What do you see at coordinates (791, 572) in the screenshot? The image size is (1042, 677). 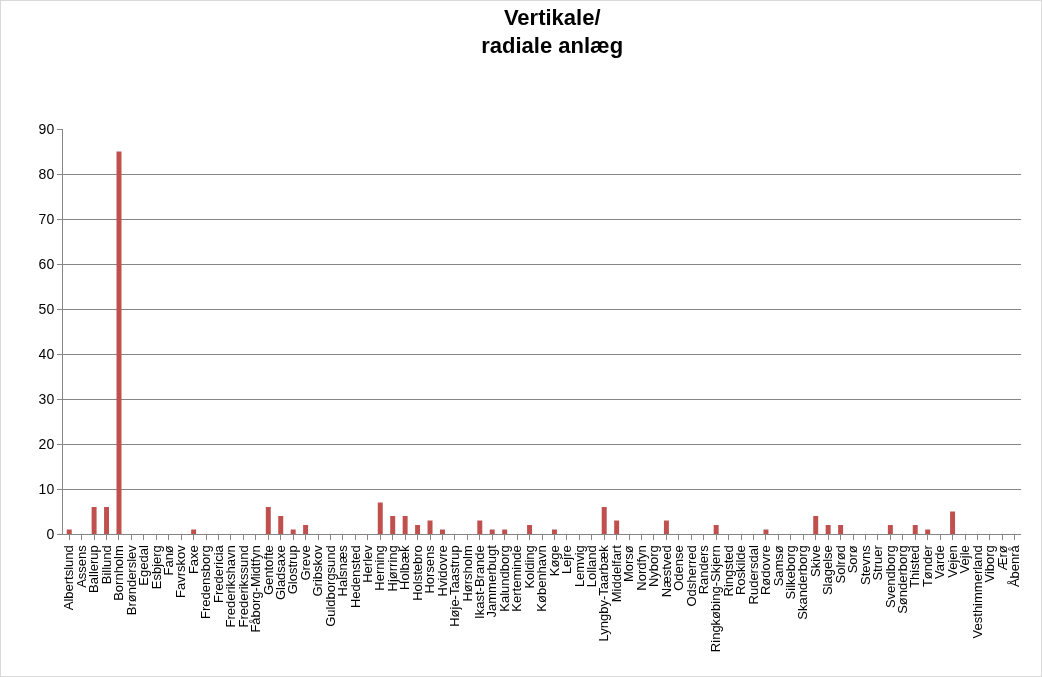 I see `x-tick-label: Silkeborg` at bounding box center [791, 572].